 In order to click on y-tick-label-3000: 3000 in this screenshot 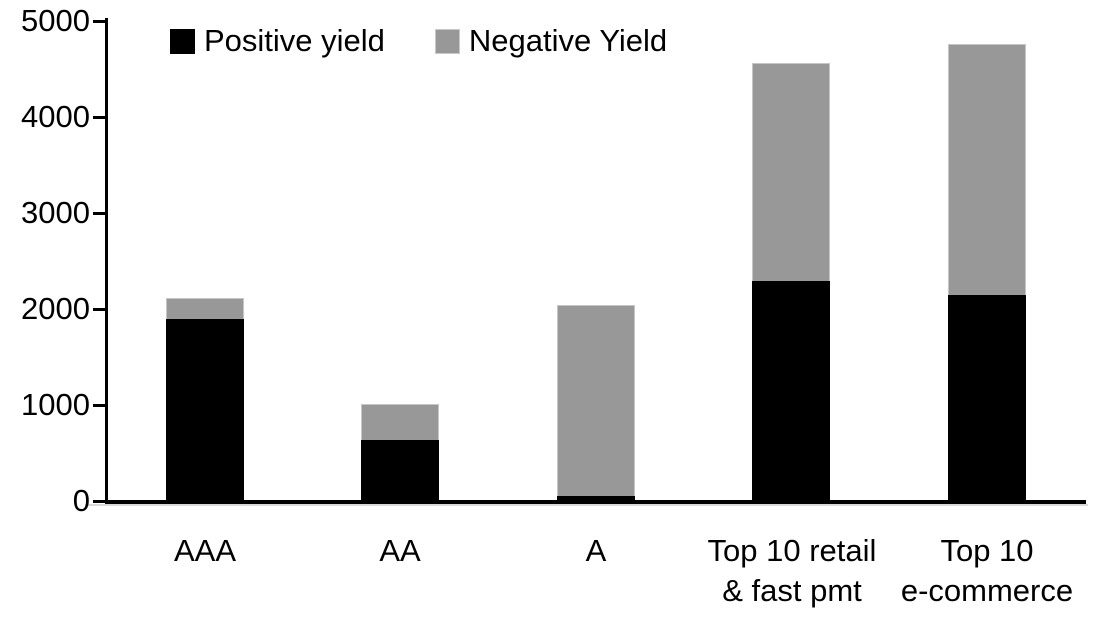, I will do `click(55, 212)`.